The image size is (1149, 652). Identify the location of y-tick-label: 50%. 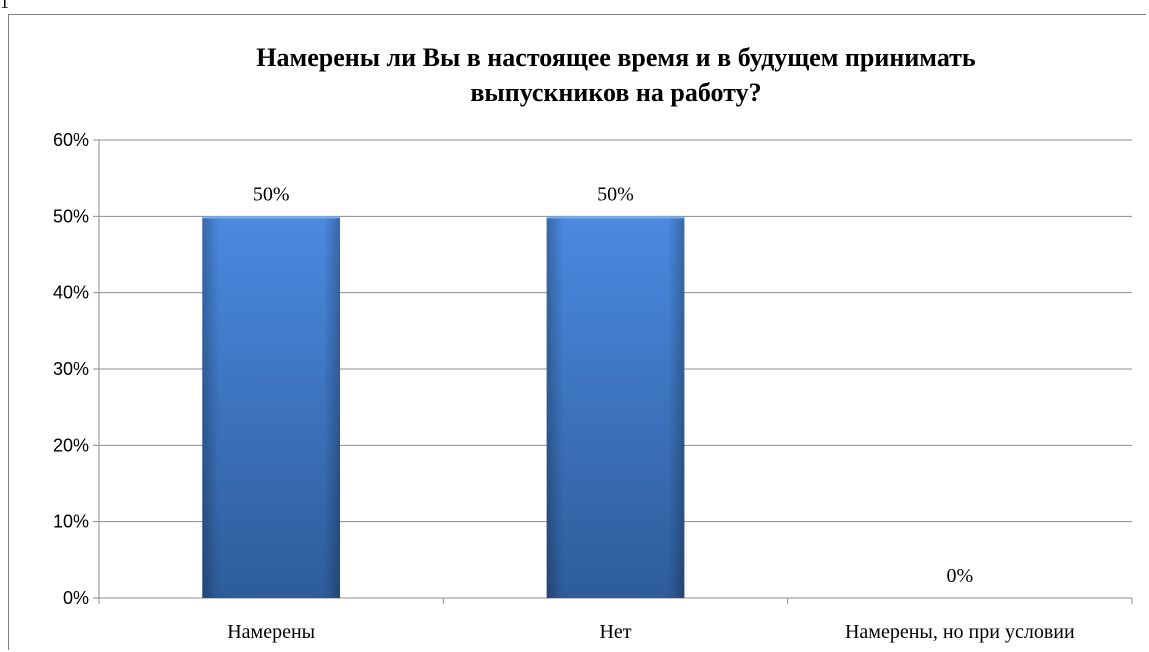
(71, 216).